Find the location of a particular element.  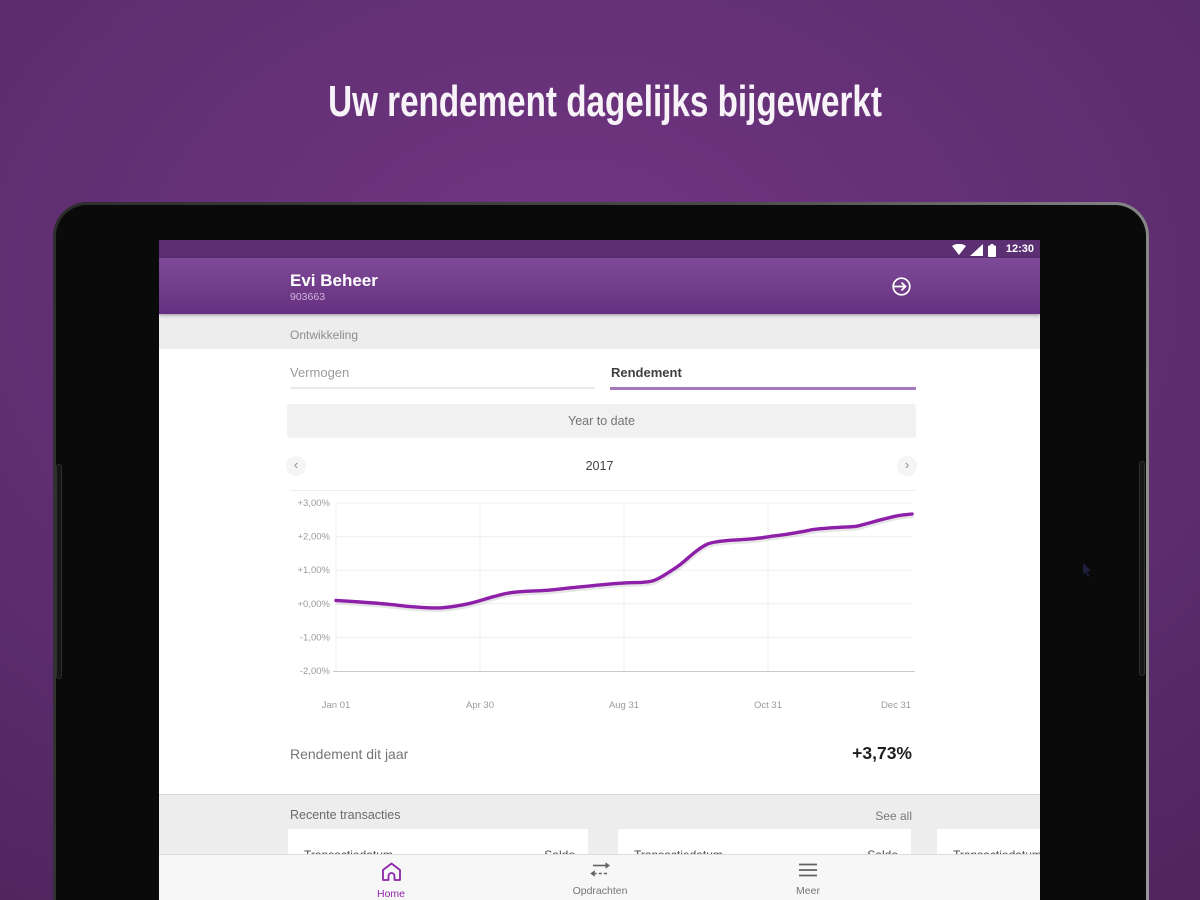

svg-text: +1,00% is located at coordinates (314, 570).